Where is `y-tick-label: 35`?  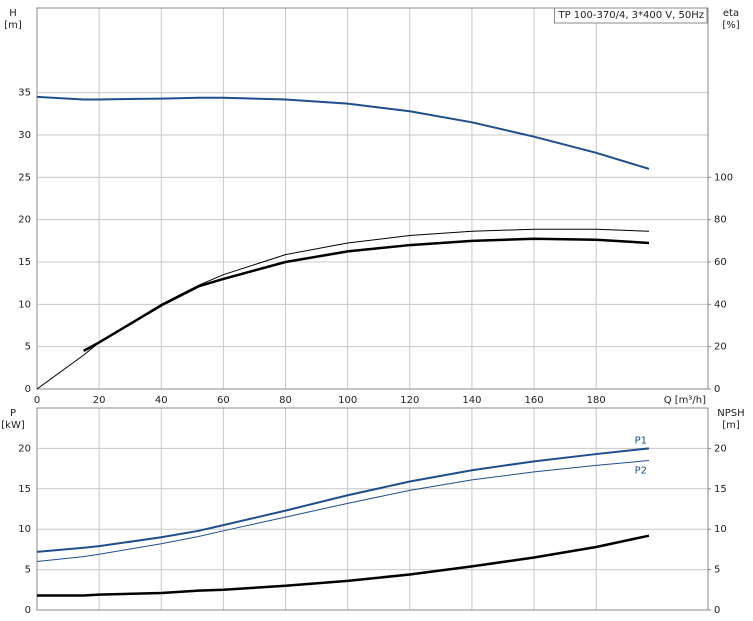 y-tick-label: 35 is located at coordinates (24, 93).